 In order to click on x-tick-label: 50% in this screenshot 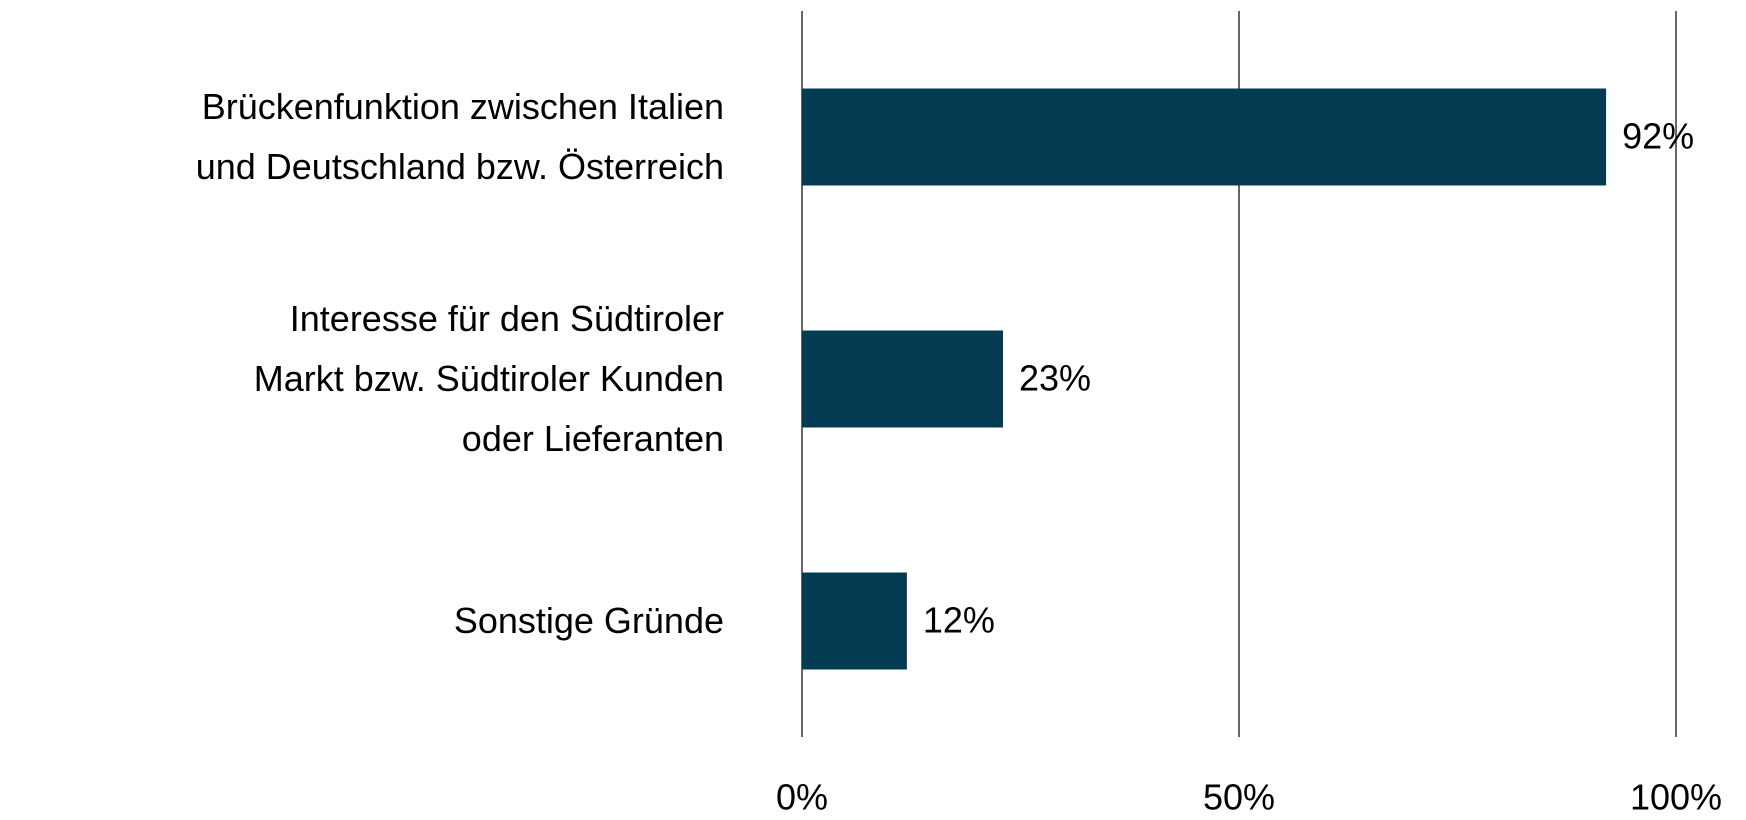, I will do `click(1239, 797)`.